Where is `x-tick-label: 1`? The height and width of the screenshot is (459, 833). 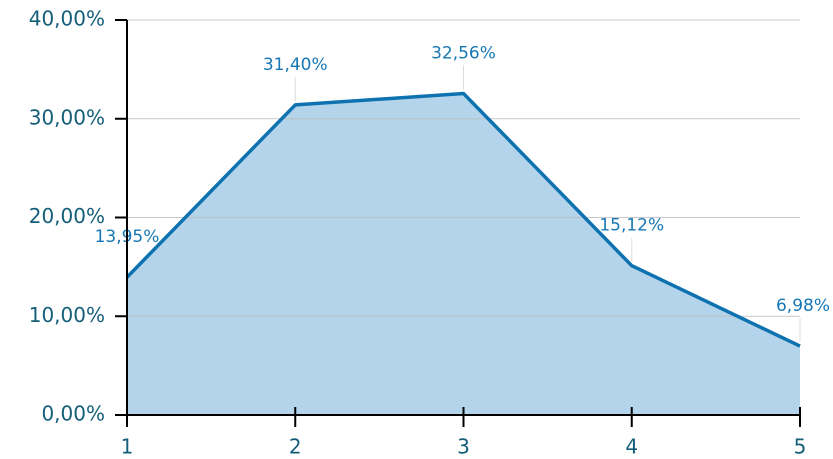 x-tick-label: 1 is located at coordinates (127, 447).